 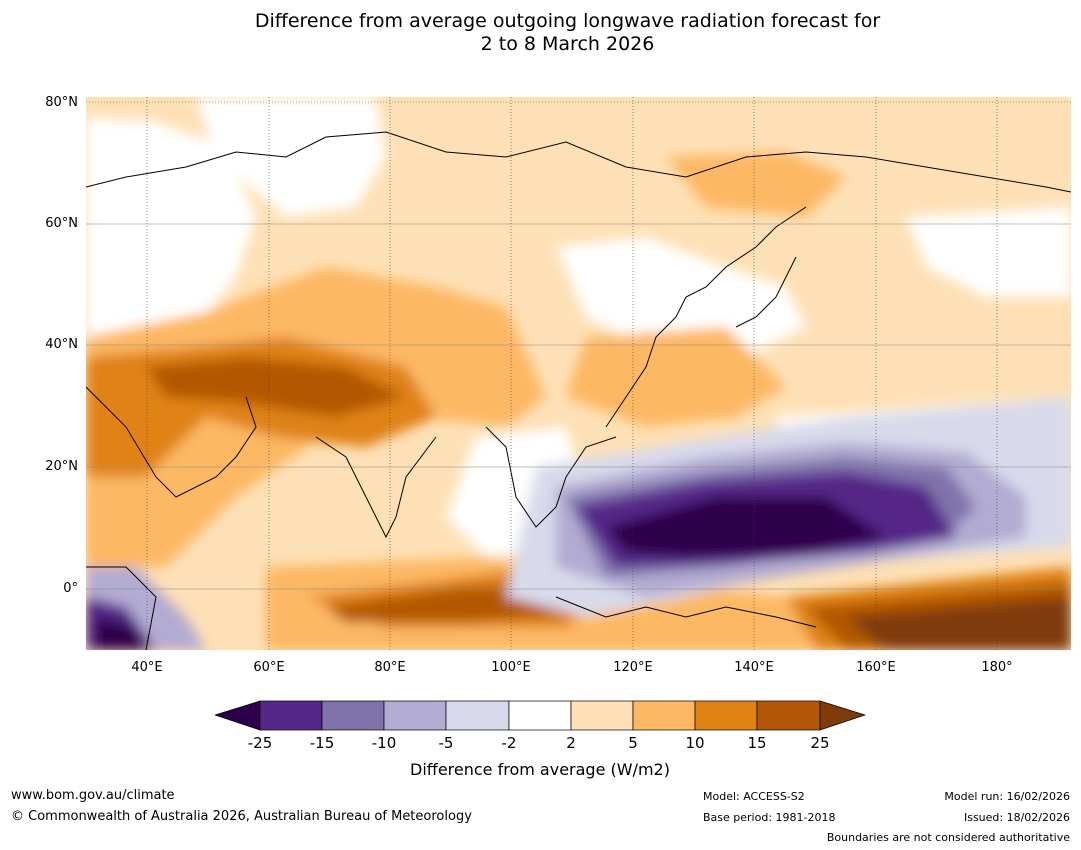 What do you see at coordinates (578, 162) in the screenshot?
I see `coastline-eurasia-north` at bounding box center [578, 162].